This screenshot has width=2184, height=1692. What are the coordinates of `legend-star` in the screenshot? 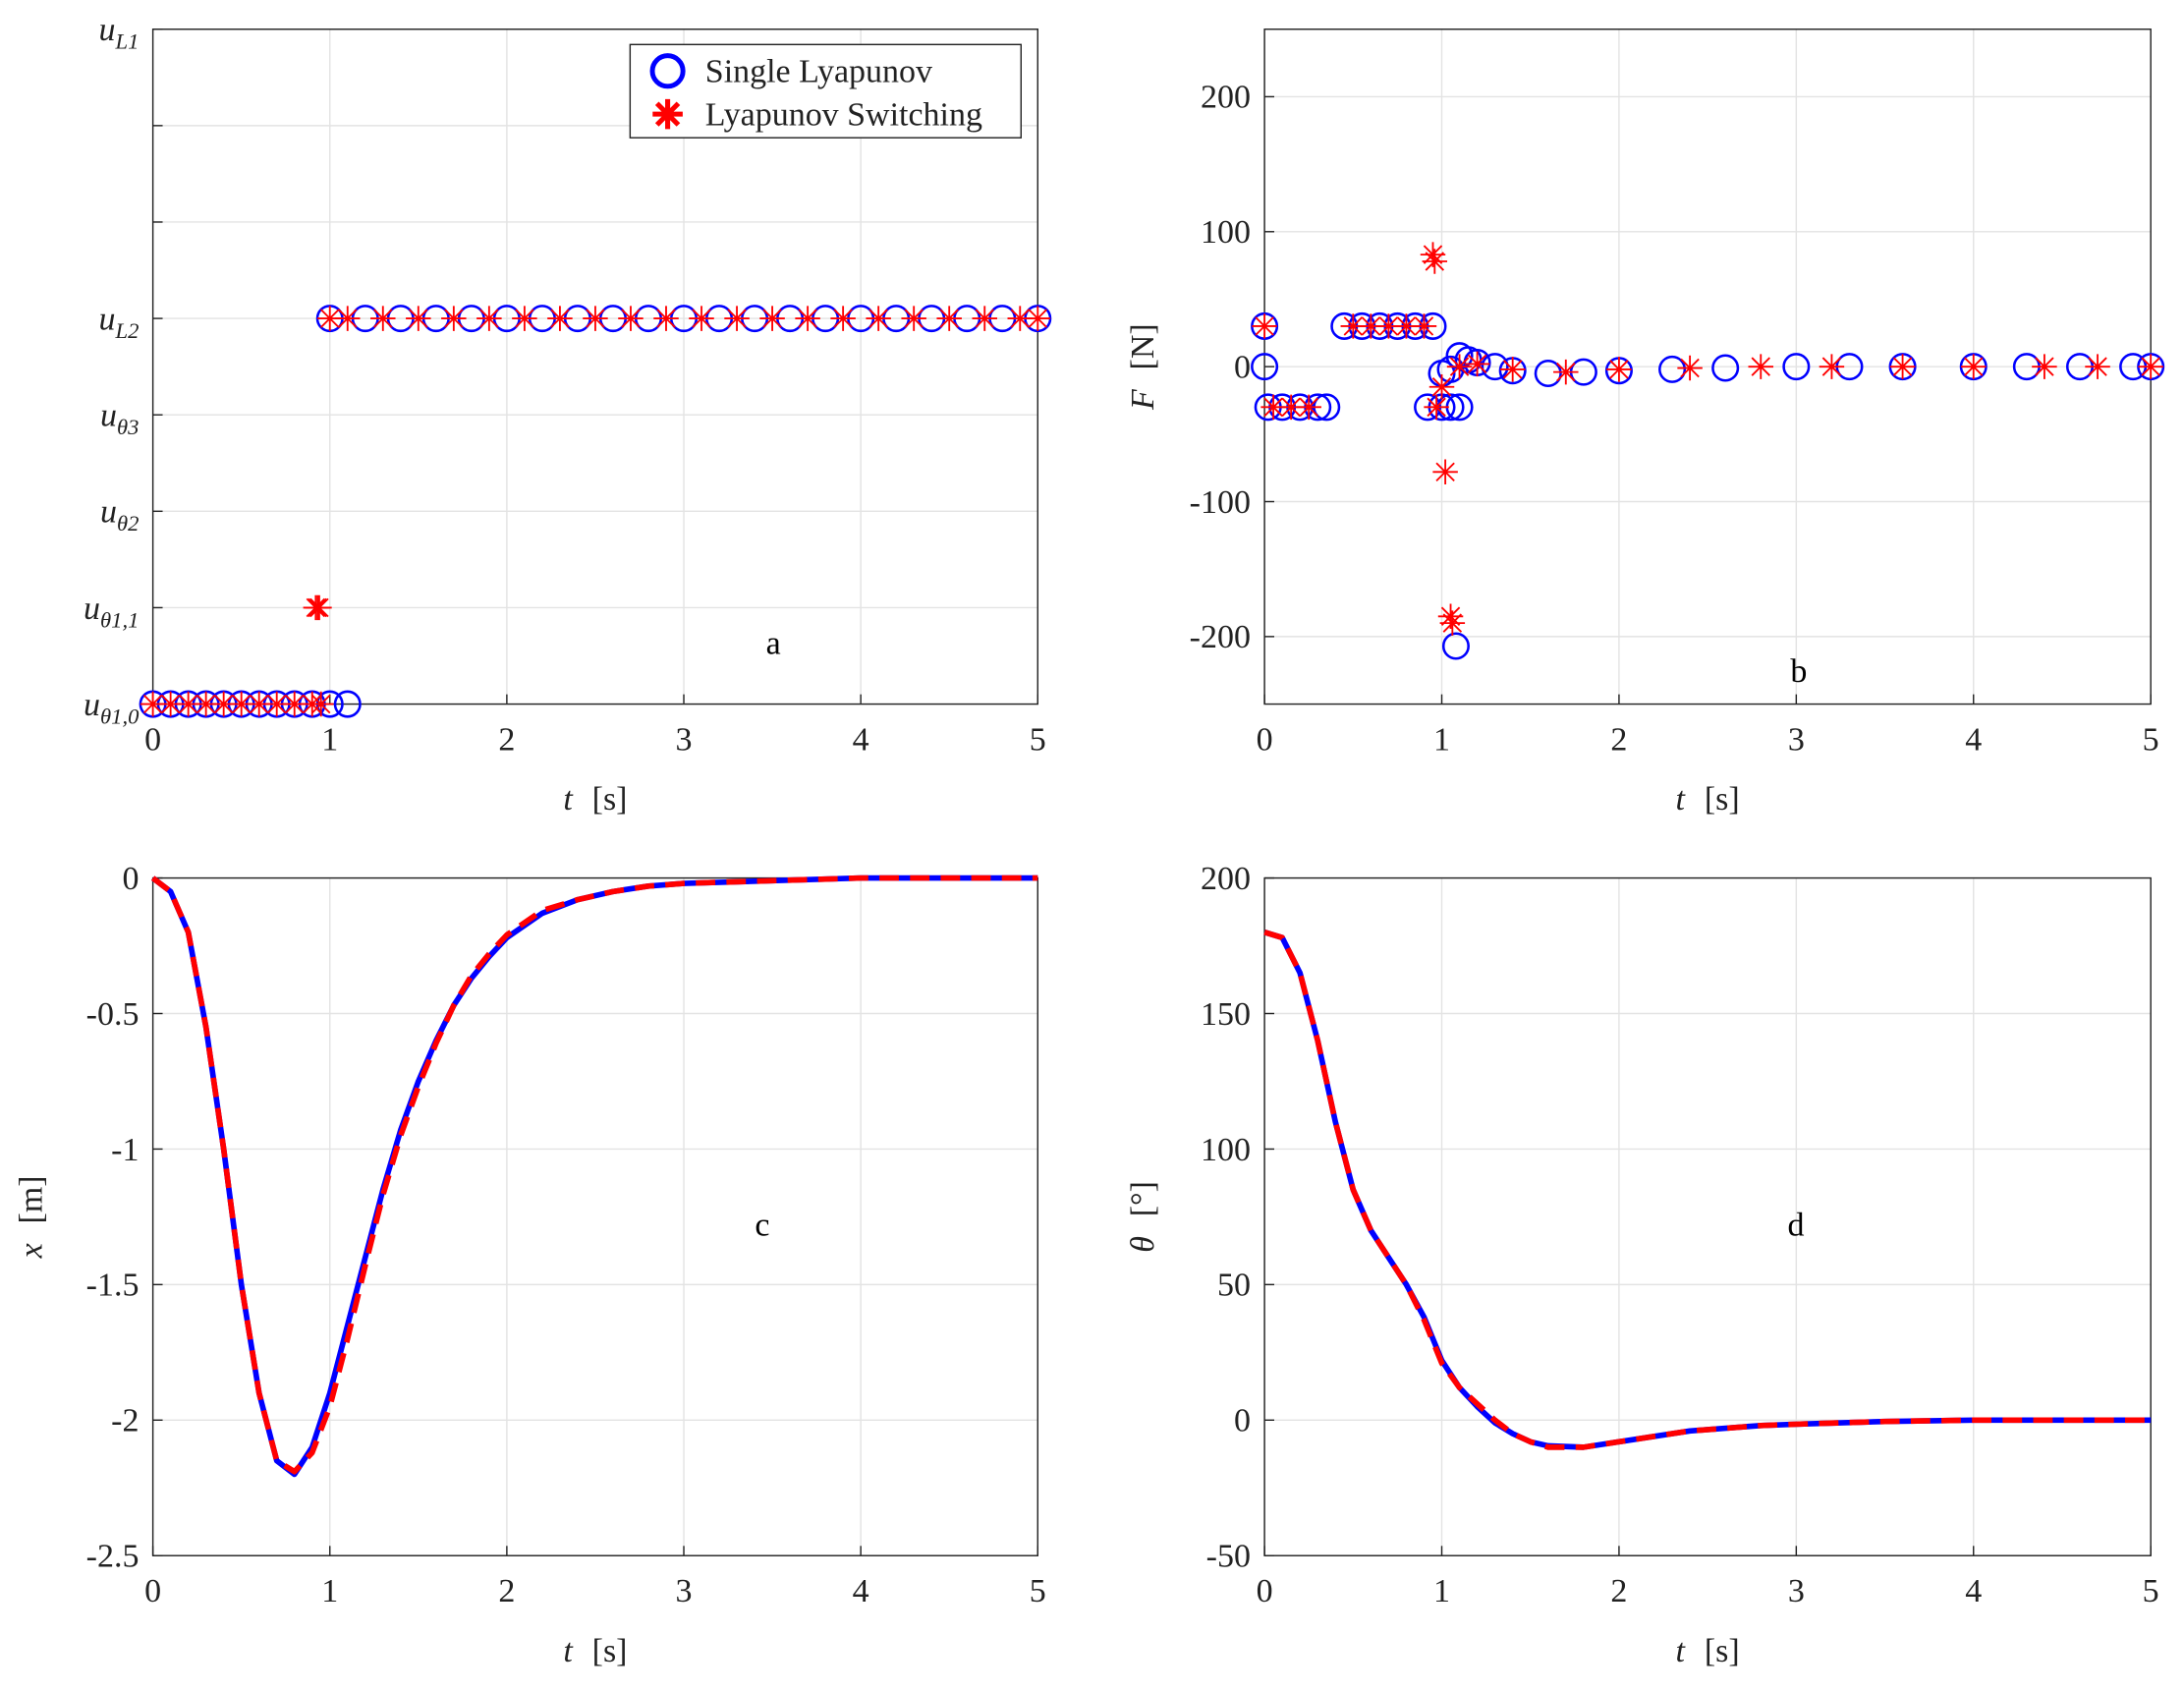 It's located at (667, 114).